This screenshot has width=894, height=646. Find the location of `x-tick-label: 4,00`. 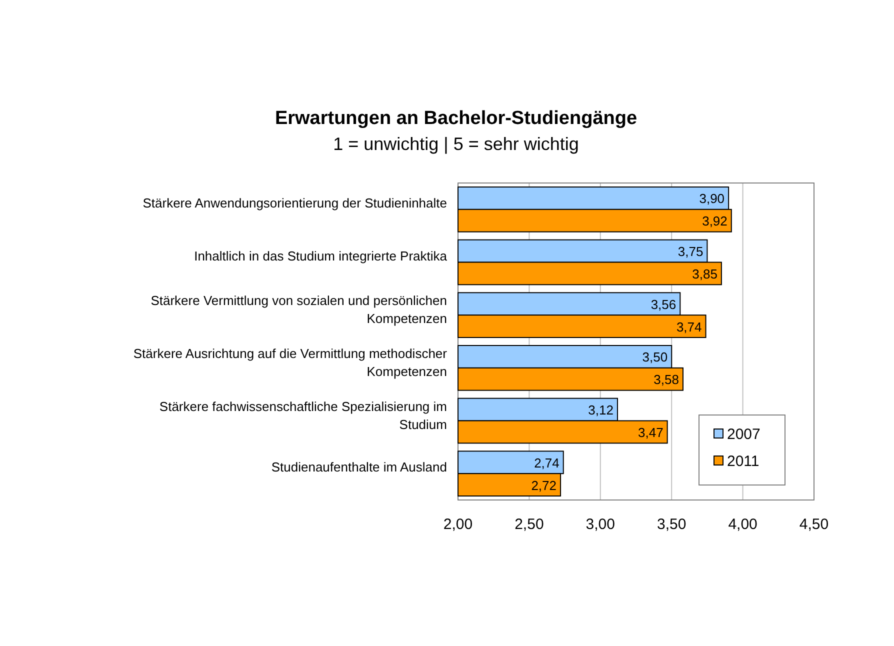

x-tick-label: 4,00 is located at coordinates (743, 524).